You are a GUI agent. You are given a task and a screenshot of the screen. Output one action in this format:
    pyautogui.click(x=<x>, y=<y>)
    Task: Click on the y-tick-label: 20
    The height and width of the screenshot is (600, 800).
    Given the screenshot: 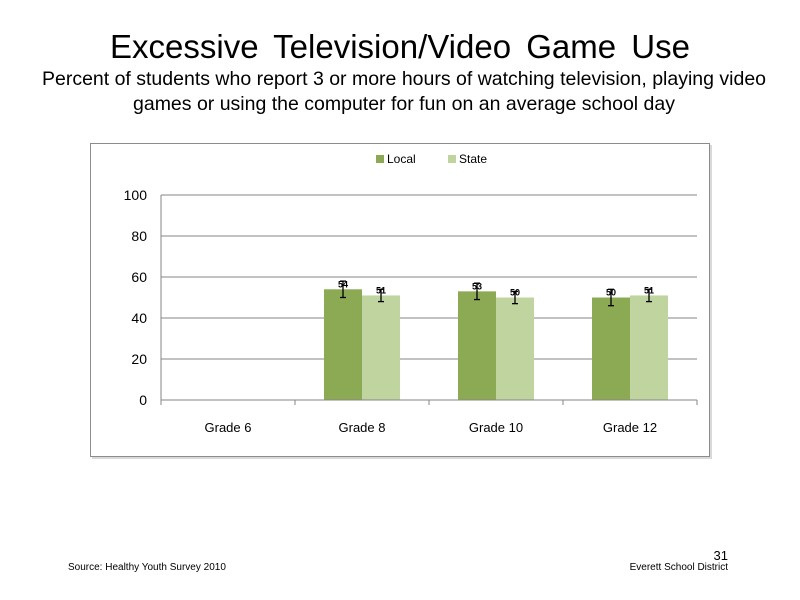 What is the action you would take?
    pyautogui.click(x=139, y=359)
    